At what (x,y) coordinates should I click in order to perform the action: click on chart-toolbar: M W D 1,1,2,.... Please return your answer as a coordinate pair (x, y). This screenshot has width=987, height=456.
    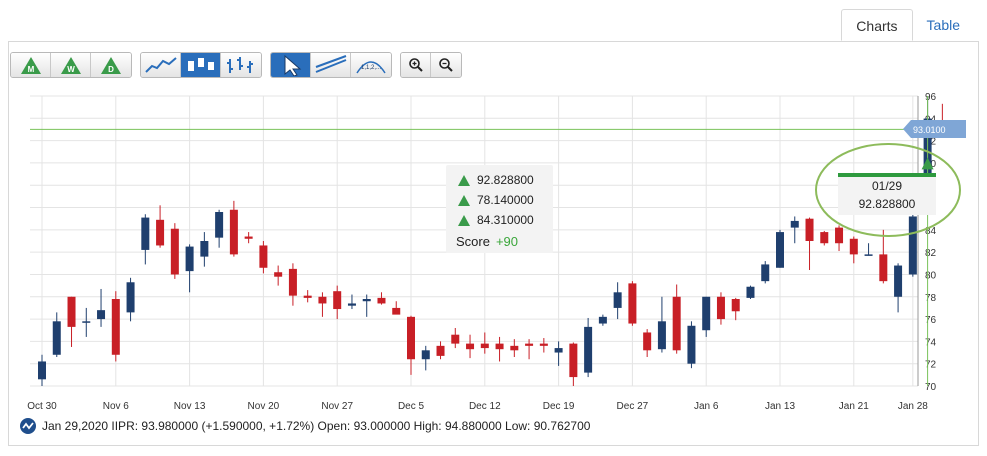
    Looking at the image, I should click on (236, 65).